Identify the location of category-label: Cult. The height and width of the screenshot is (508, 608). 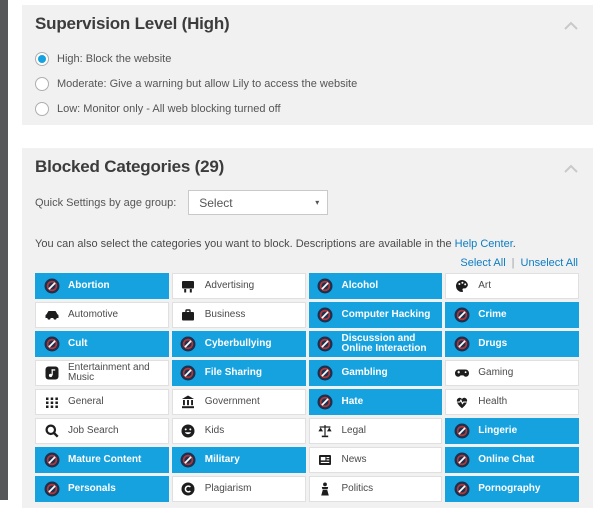
(78, 343).